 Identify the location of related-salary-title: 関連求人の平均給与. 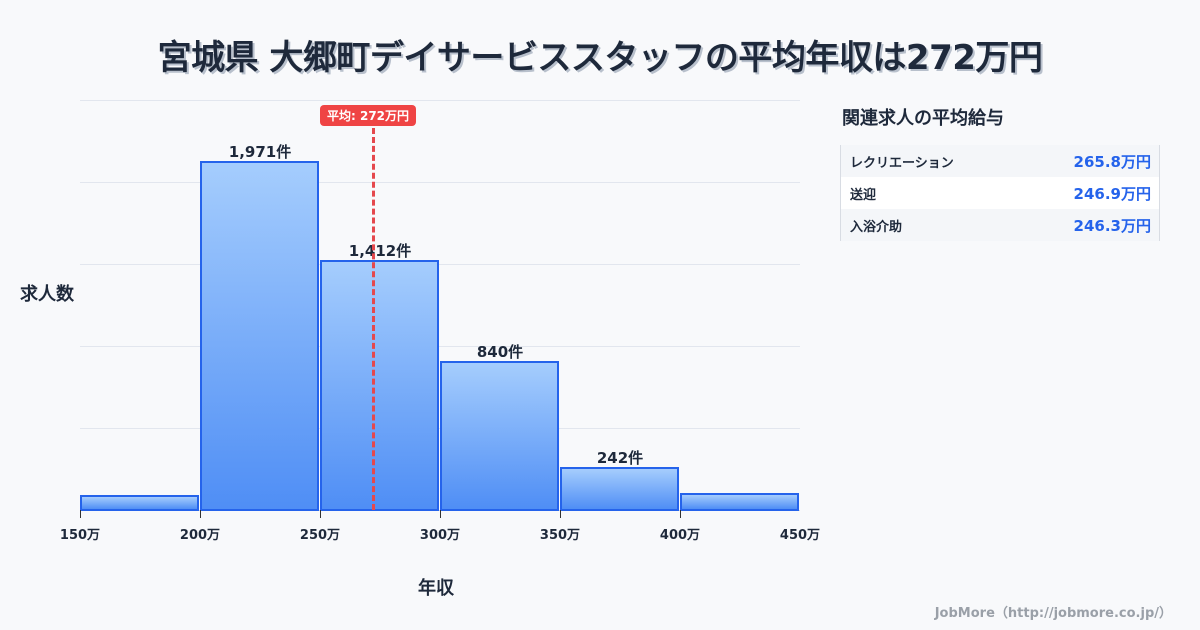
(923, 118).